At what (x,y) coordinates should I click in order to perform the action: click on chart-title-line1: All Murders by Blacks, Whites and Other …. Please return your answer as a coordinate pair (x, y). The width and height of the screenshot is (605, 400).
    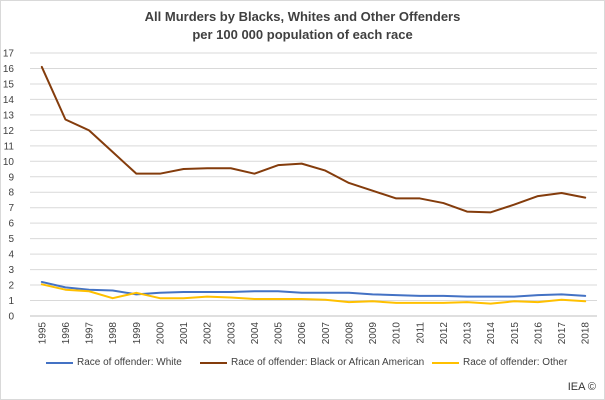
    Looking at the image, I should click on (302, 16).